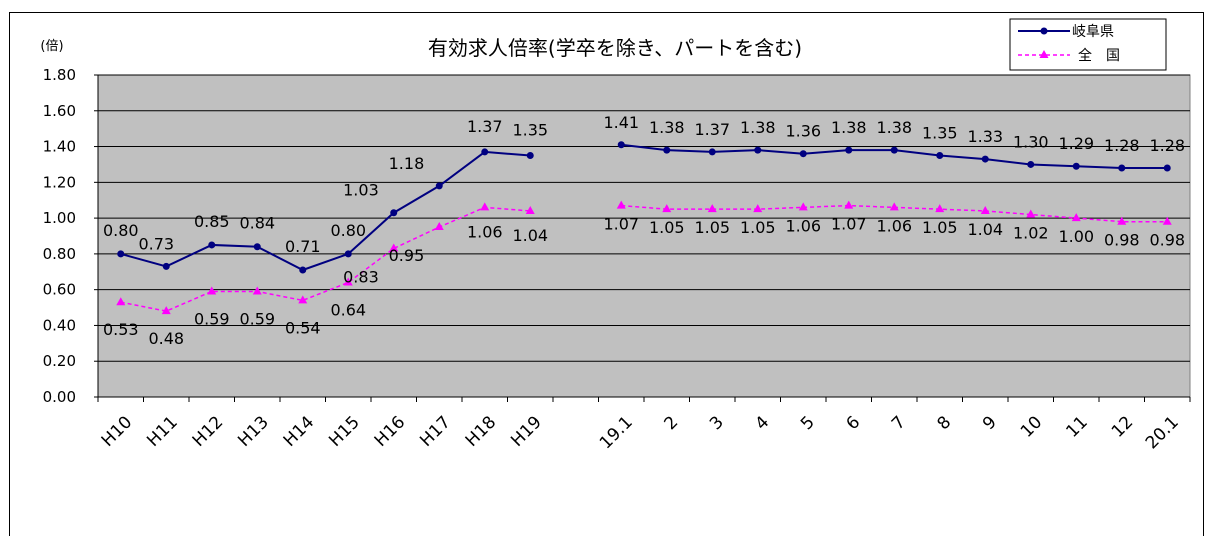  Describe the element at coordinates (985, 136) in the screenshot. I see `data-label-gifu: 1.33` at that location.